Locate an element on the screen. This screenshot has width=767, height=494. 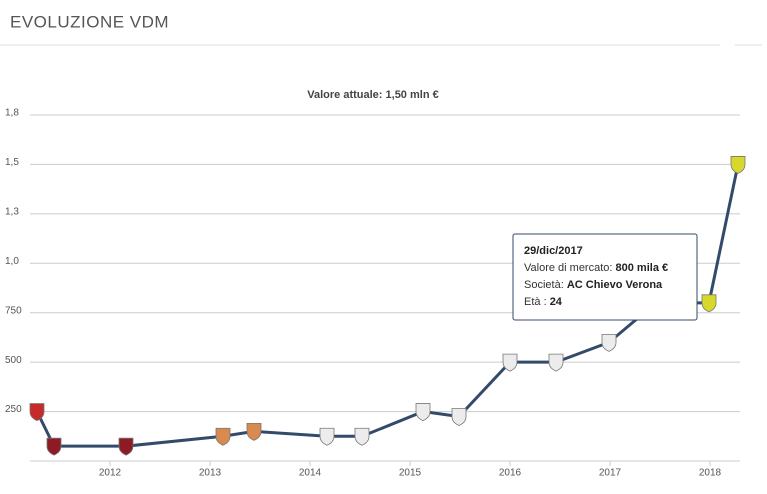
x-tick-label: 2013 is located at coordinates (210, 473).